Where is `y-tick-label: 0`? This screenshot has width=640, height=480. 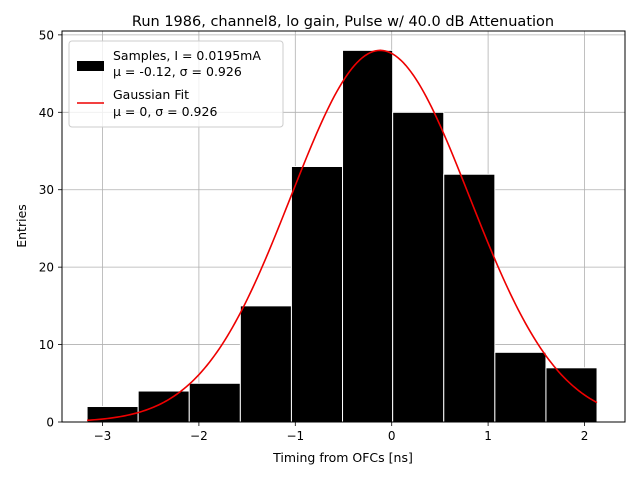
y-tick-label: 0 is located at coordinates (50, 423).